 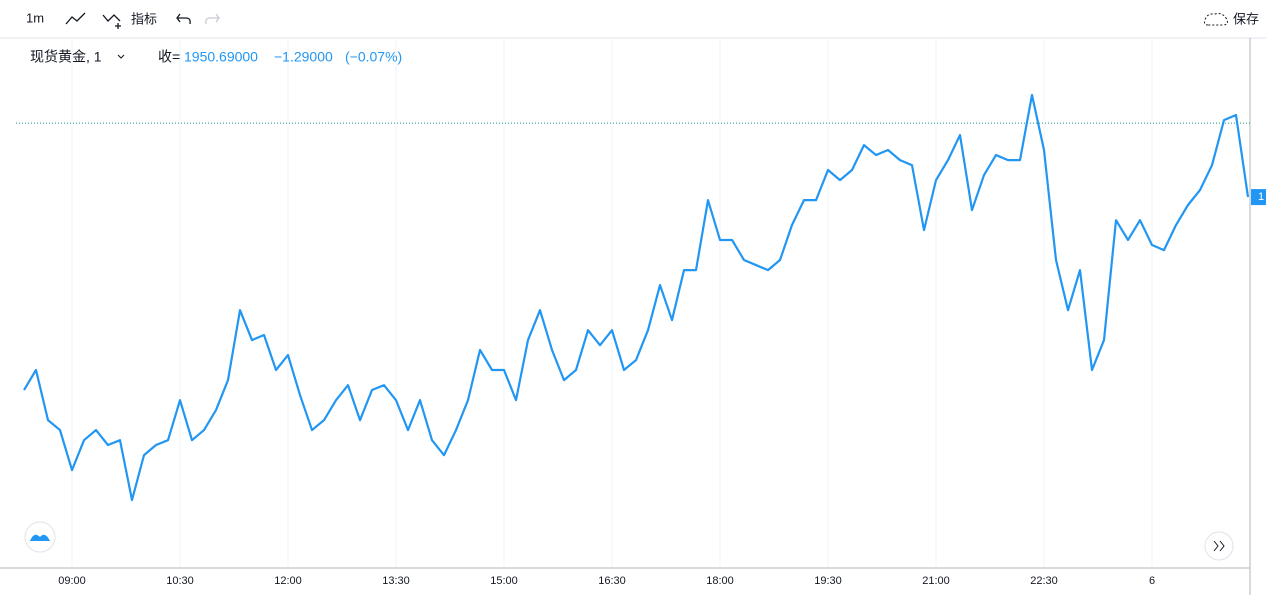 I want to click on legend-dropdown, so click(x=121, y=56).